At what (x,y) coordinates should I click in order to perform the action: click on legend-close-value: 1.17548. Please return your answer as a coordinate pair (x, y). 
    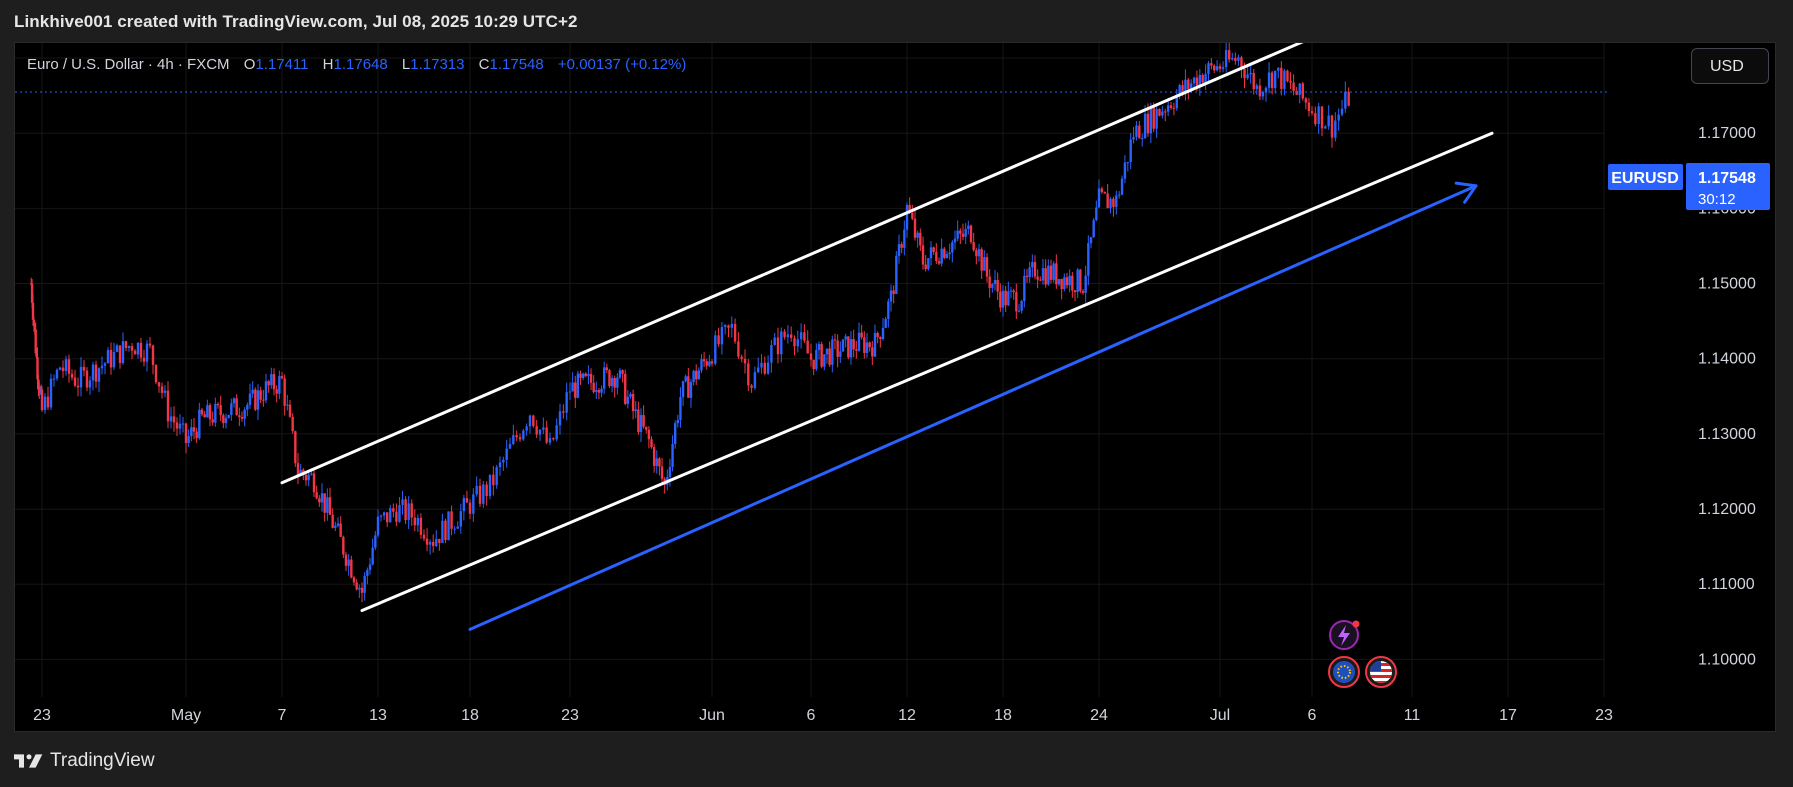
    Looking at the image, I should click on (517, 64).